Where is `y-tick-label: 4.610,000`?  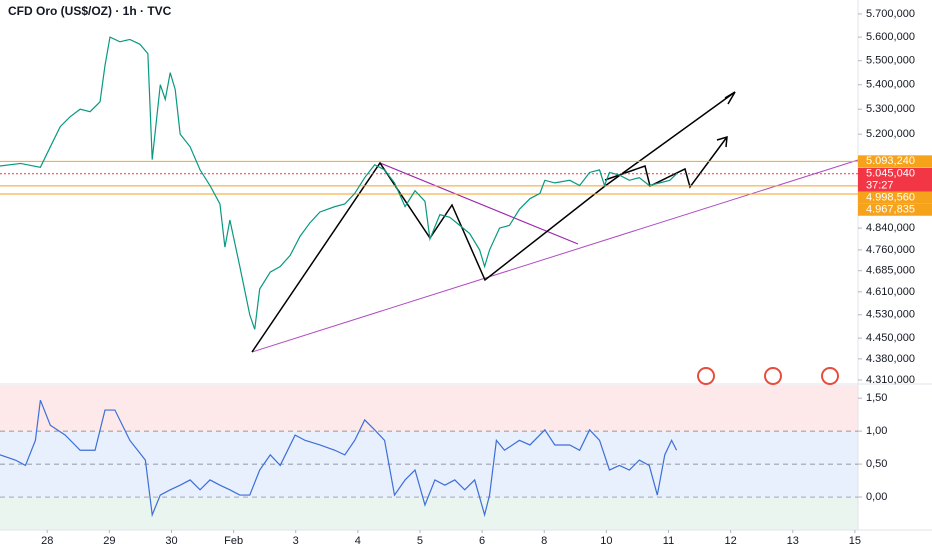
y-tick-label: 4.610,000 is located at coordinates (890, 292).